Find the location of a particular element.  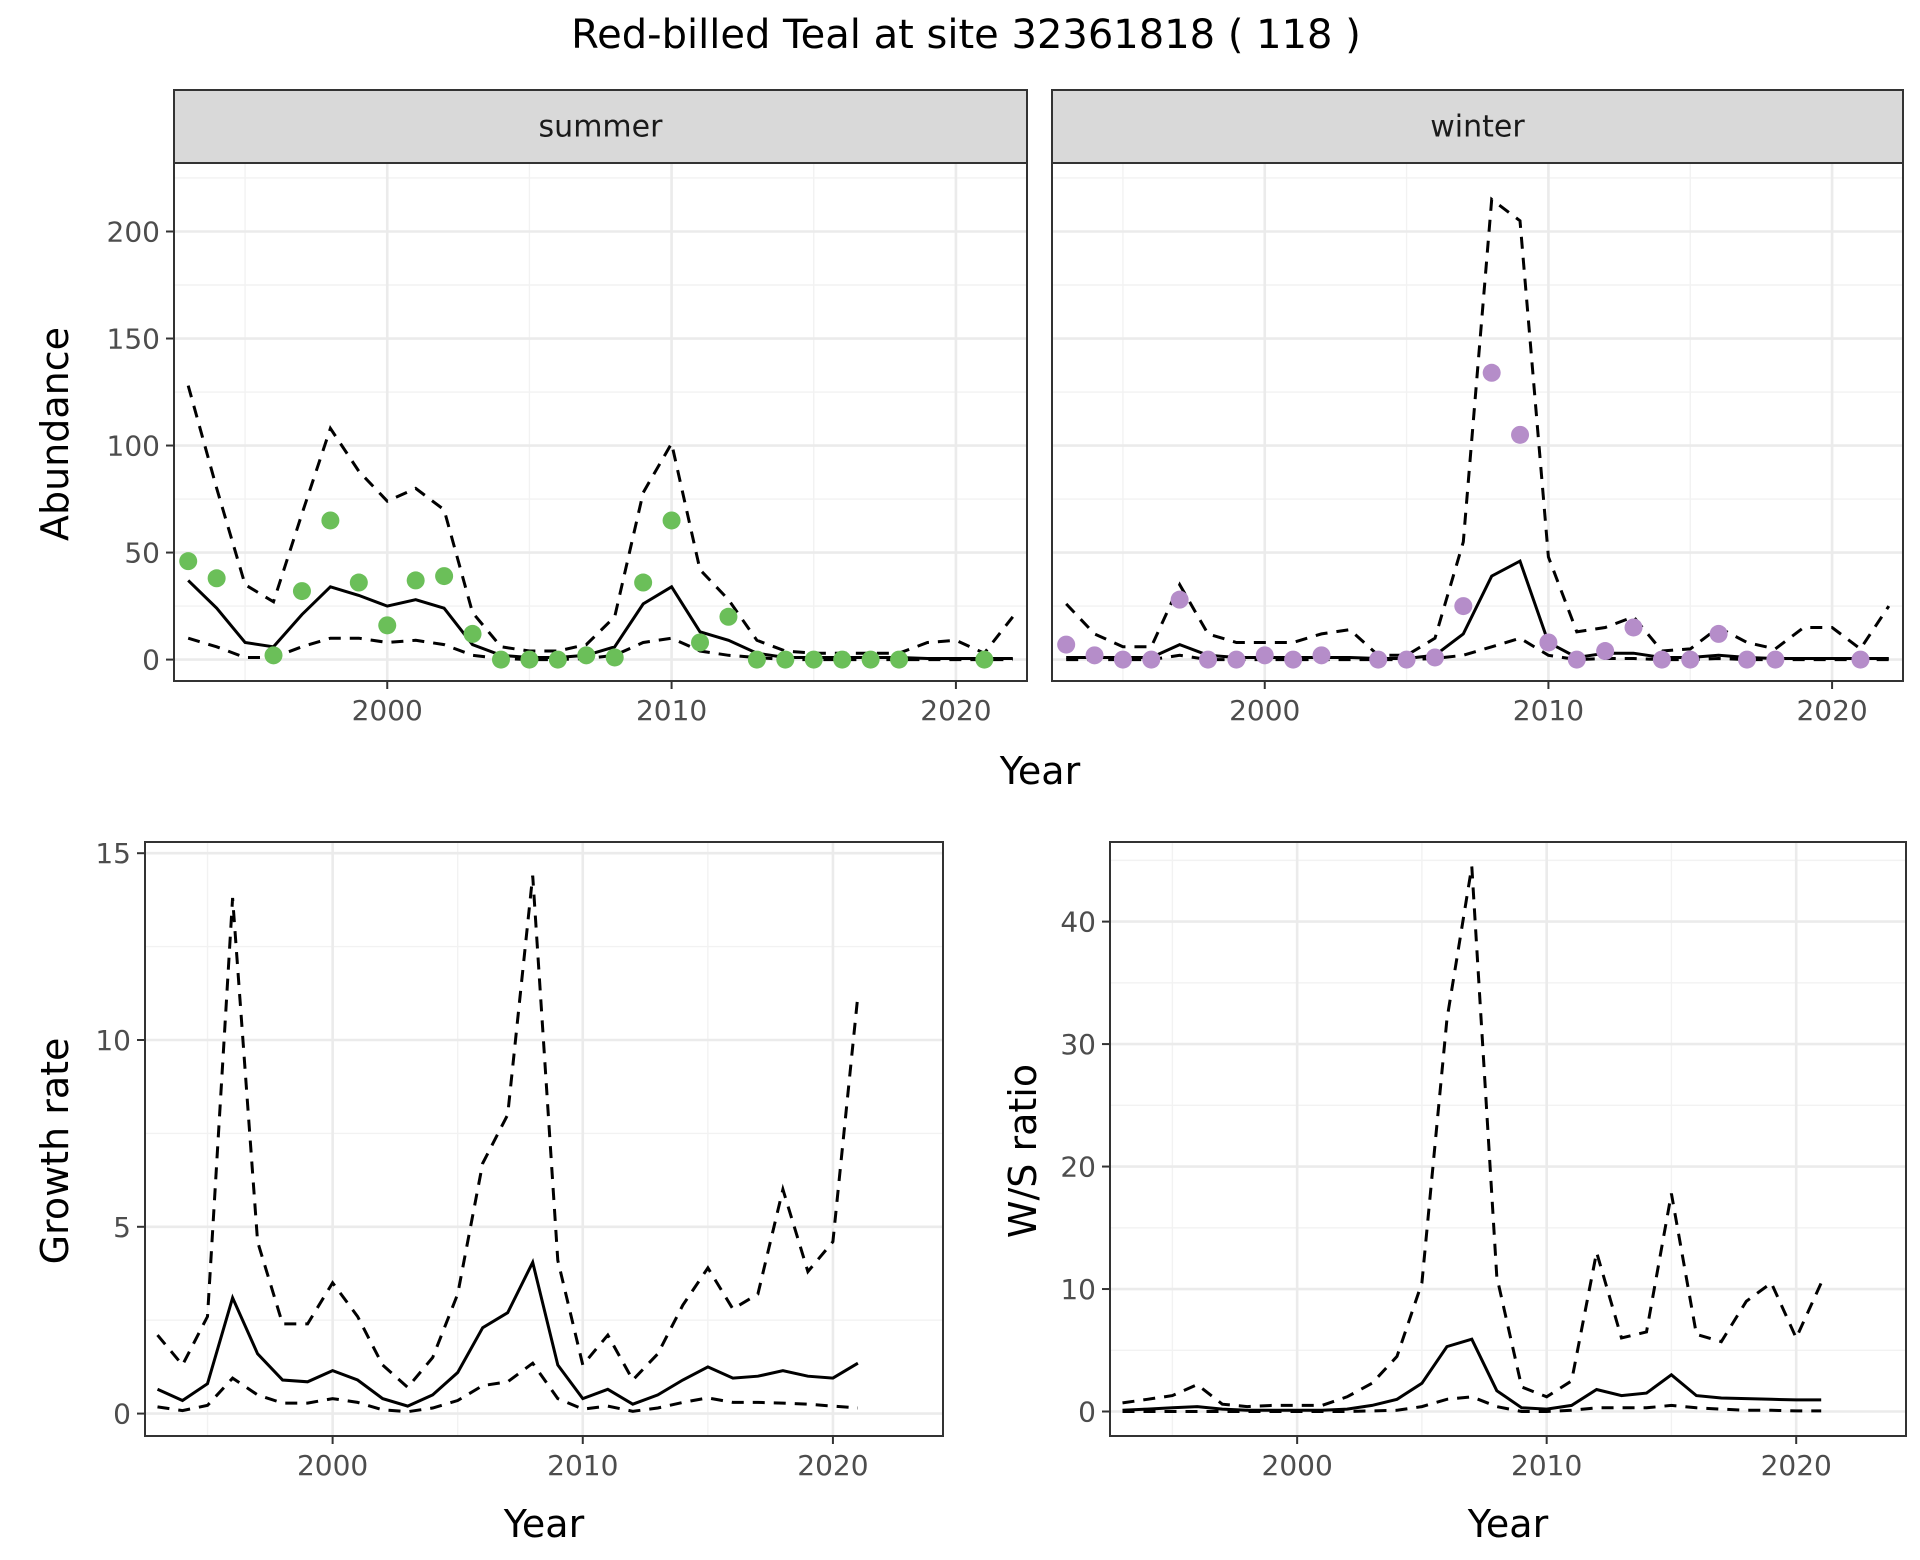

y-axis-title: Abundance is located at coordinates (55, 434).